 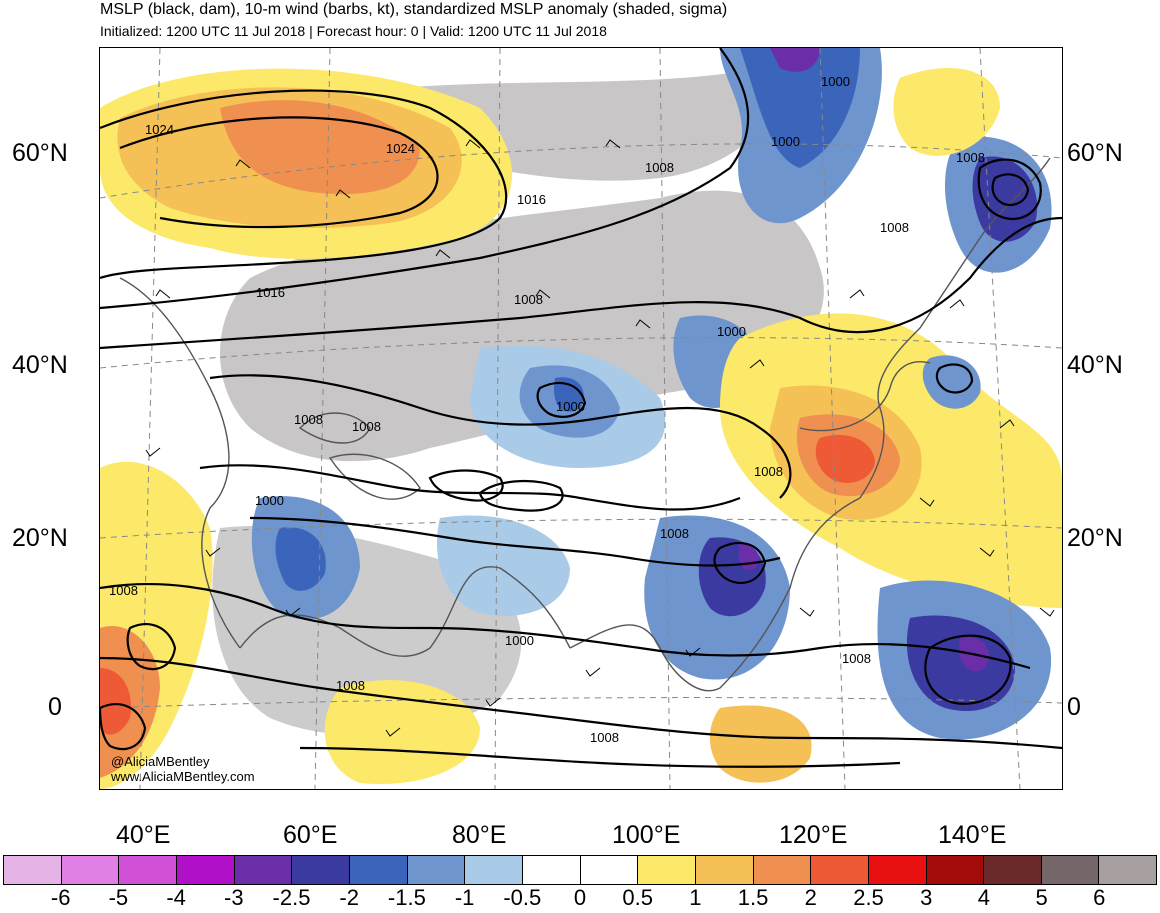 I want to click on colorbar-tick-label: -1.5, so click(x=406, y=897).